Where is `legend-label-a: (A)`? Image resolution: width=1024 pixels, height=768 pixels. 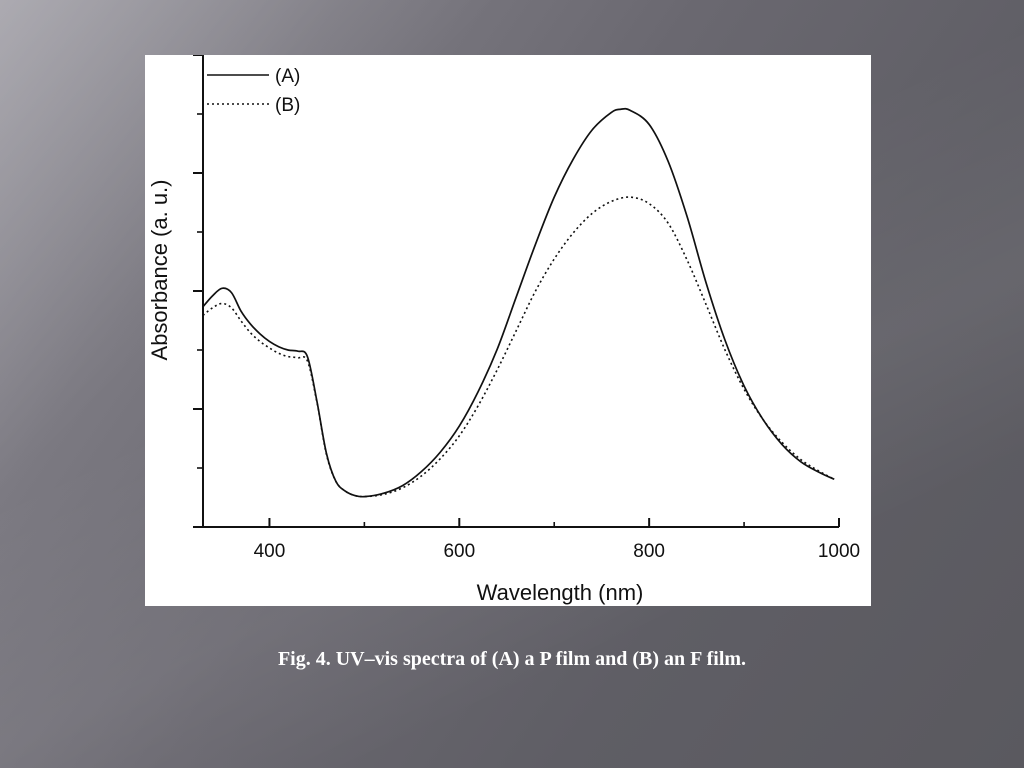
legend-label-a: (A) is located at coordinates (287, 76).